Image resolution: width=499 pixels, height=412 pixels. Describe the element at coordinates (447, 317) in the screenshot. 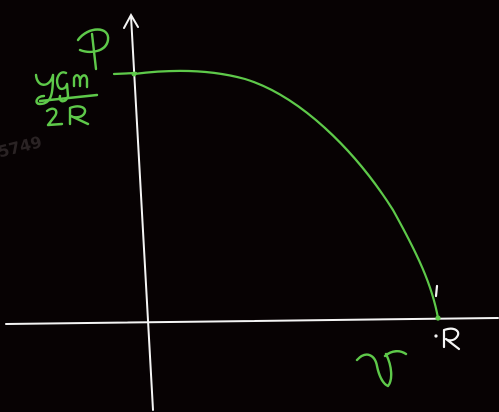

I see `r-surface-label` at that location.